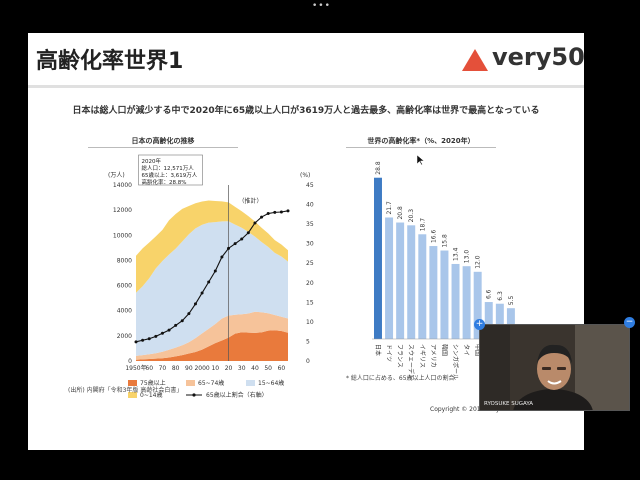 The width and height of the screenshot is (640, 480). What do you see at coordinates (310, 205) in the screenshot?
I see `right-y-tick-label: 40` at bounding box center [310, 205].